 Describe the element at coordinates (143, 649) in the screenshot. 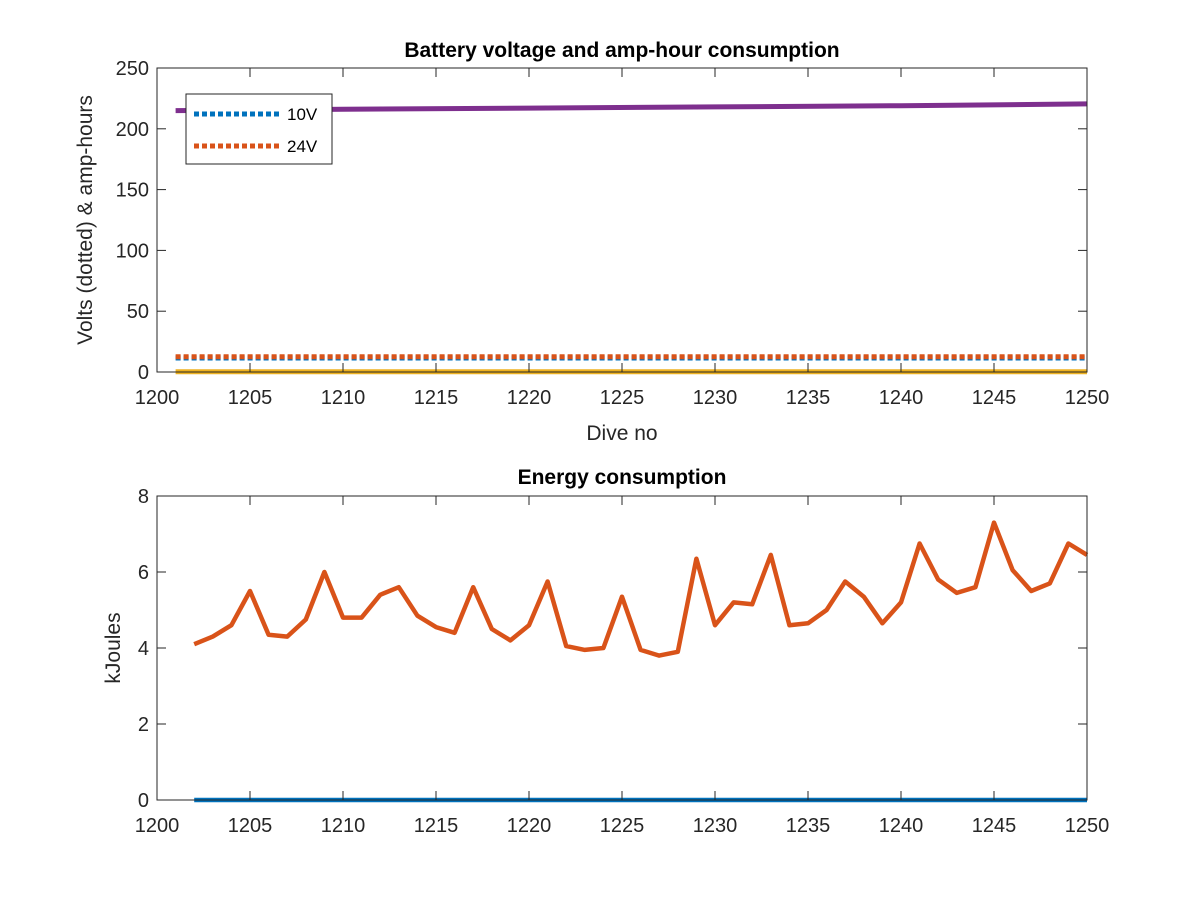

I see `y-tick-label: 4` at that location.